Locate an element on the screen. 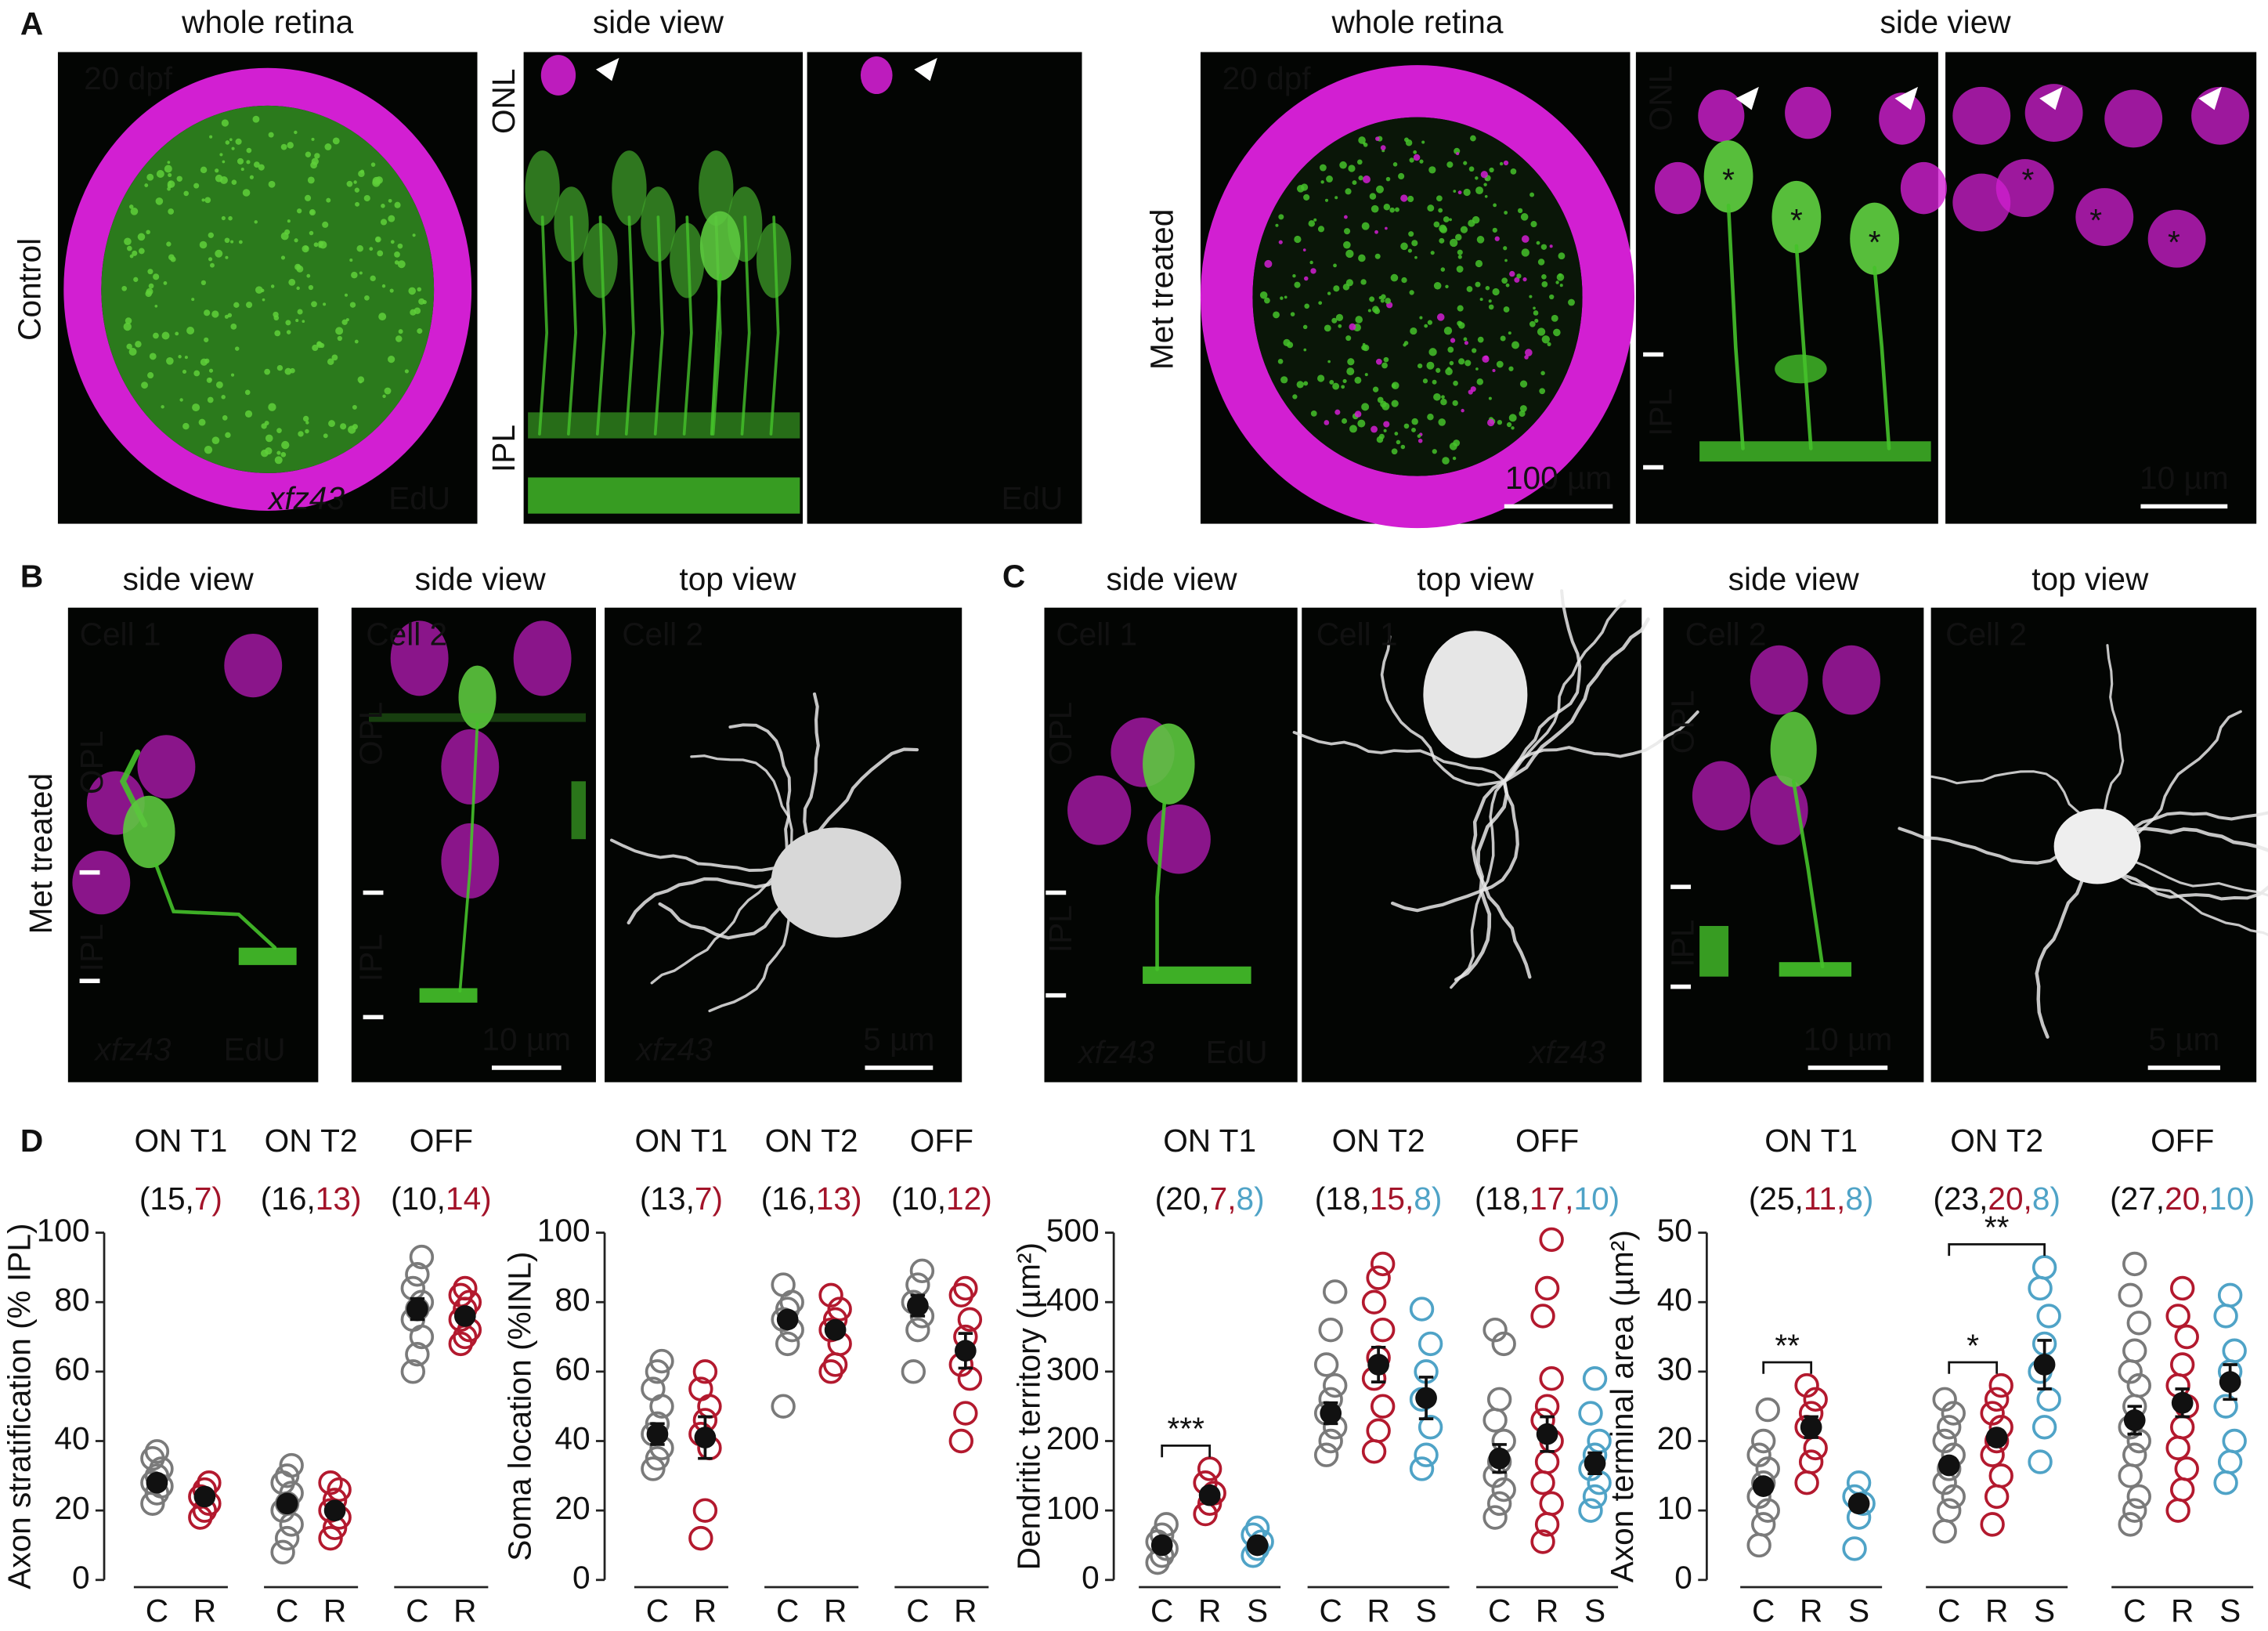 The image size is (2268, 1631). significance-bracket is located at coordinates (1997, 1249).